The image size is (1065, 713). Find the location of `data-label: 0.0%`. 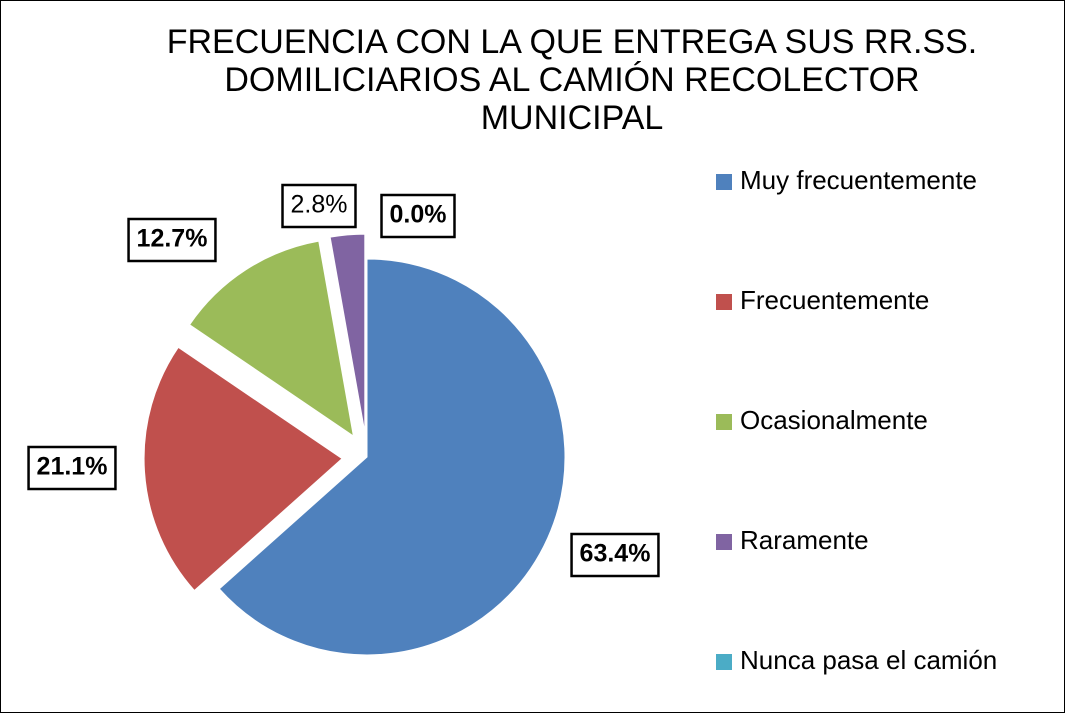

data-label: 0.0% is located at coordinates (418, 216).